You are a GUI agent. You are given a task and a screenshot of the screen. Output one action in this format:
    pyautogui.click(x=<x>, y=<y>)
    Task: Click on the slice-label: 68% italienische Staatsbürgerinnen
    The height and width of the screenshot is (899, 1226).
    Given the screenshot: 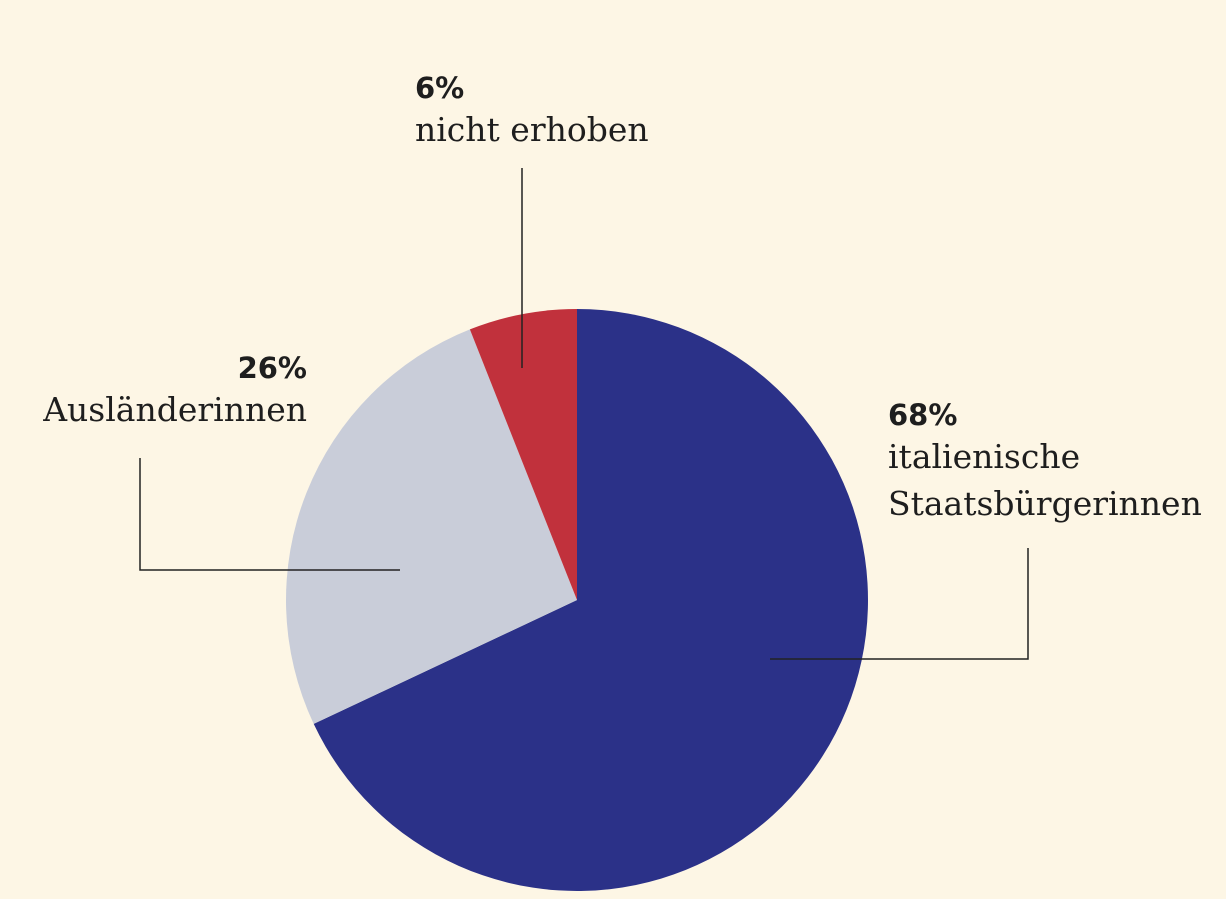 What is the action you would take?
    pyautogui.click(x=1053, y=462)
    